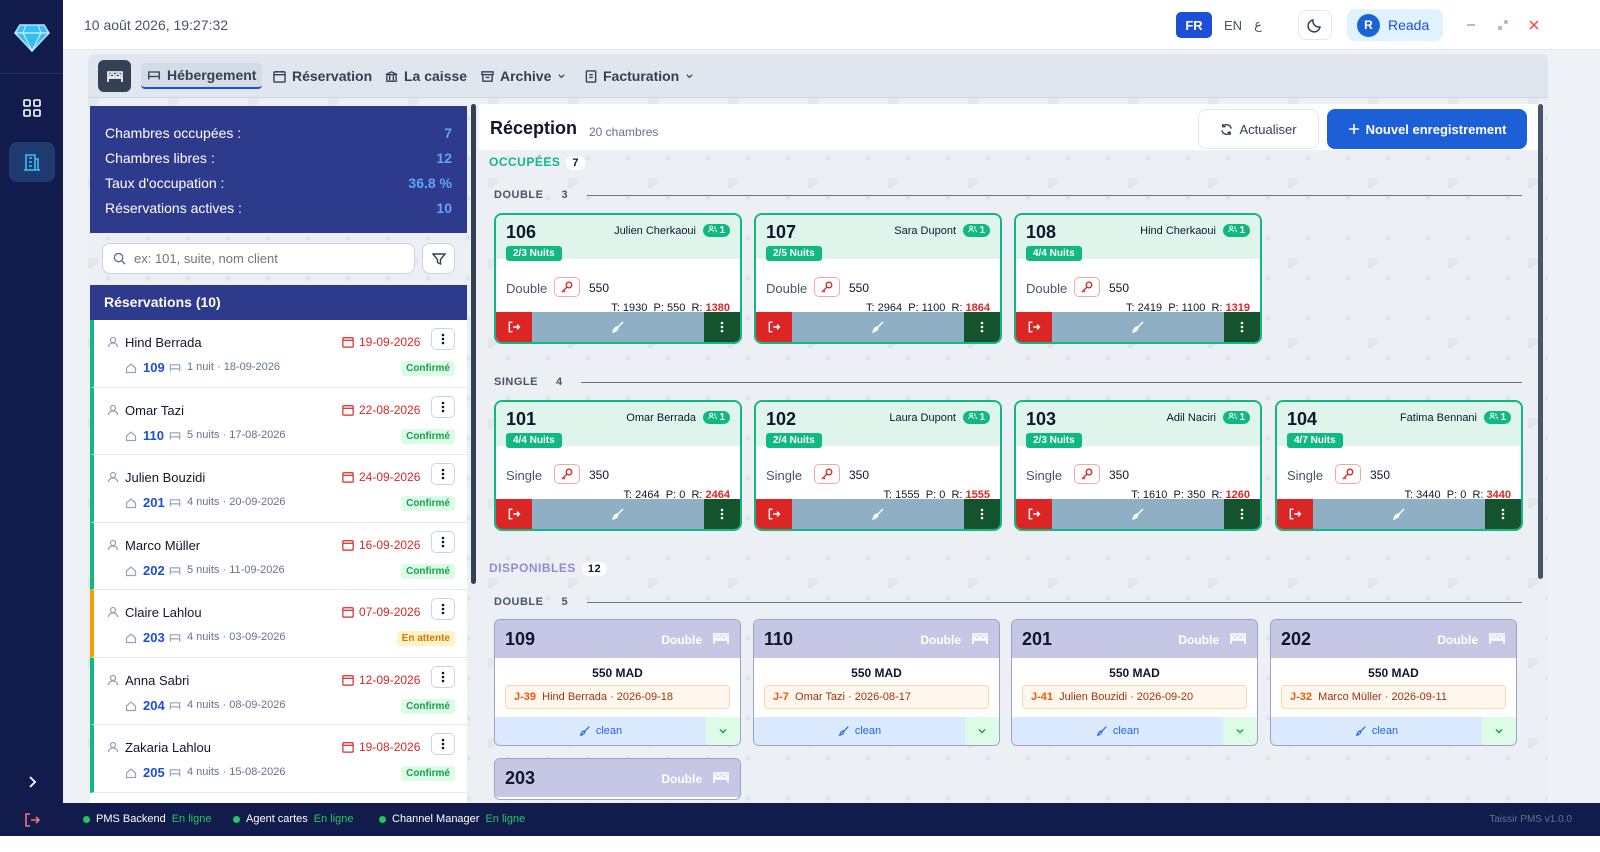 This screenshot has height=852, width=1600. I want to click on main-scrollbar, so click(1540, 341).